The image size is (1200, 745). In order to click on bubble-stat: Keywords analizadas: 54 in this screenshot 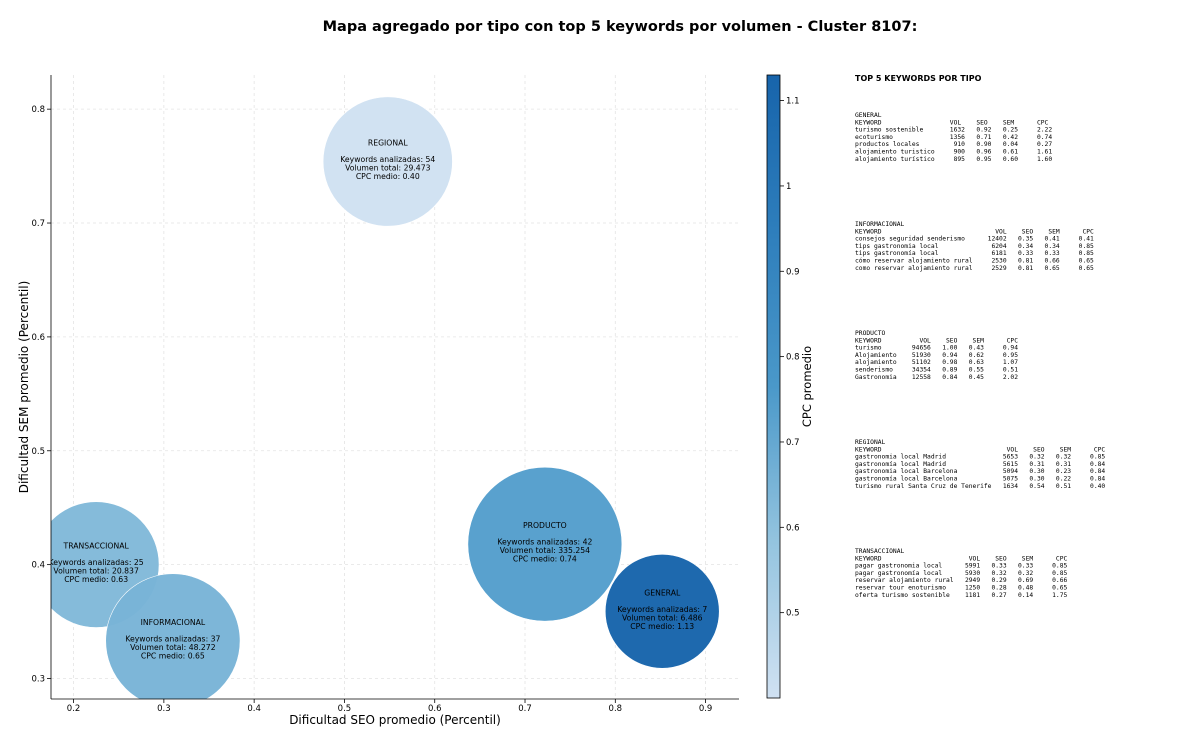, I will do `click(387, 159)`.